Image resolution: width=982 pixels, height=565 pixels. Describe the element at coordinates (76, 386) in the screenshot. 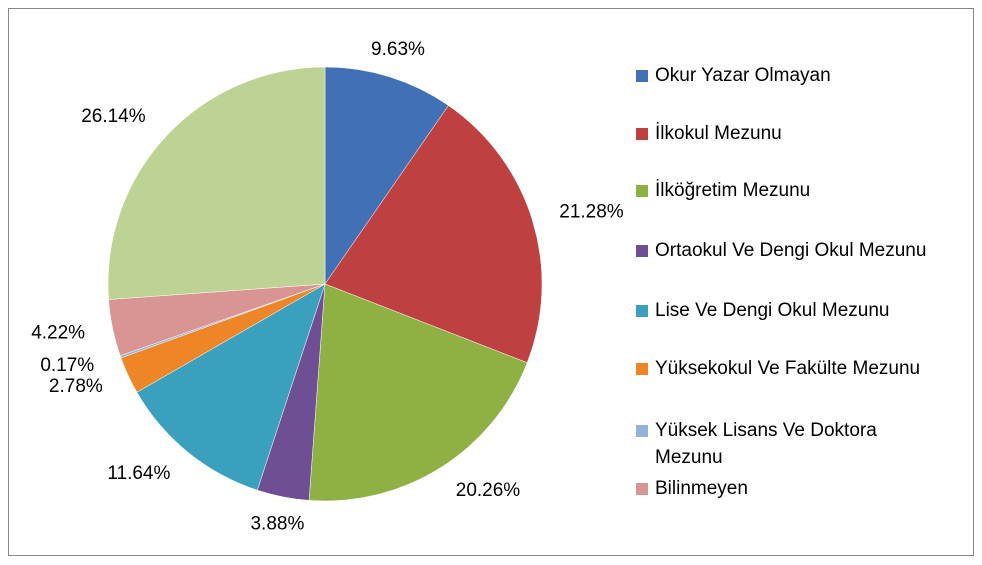

I see `data-label: 2.78%` at that location.